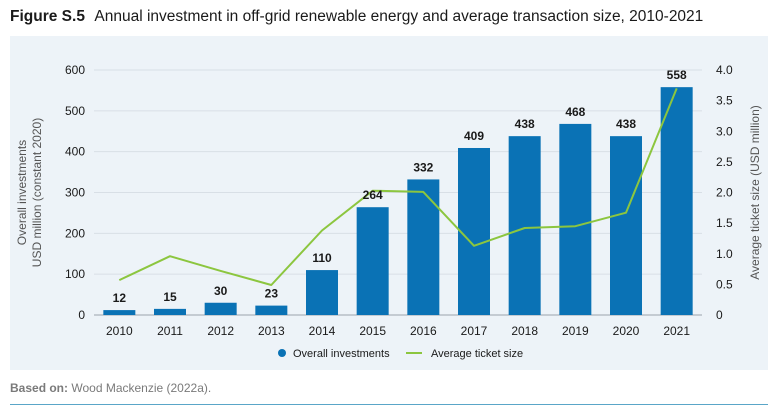  What do you see at coordinates (724, 162) in the screenshot?
I see `y2-tick-label: 2.5` at bounding box center [724, 162].